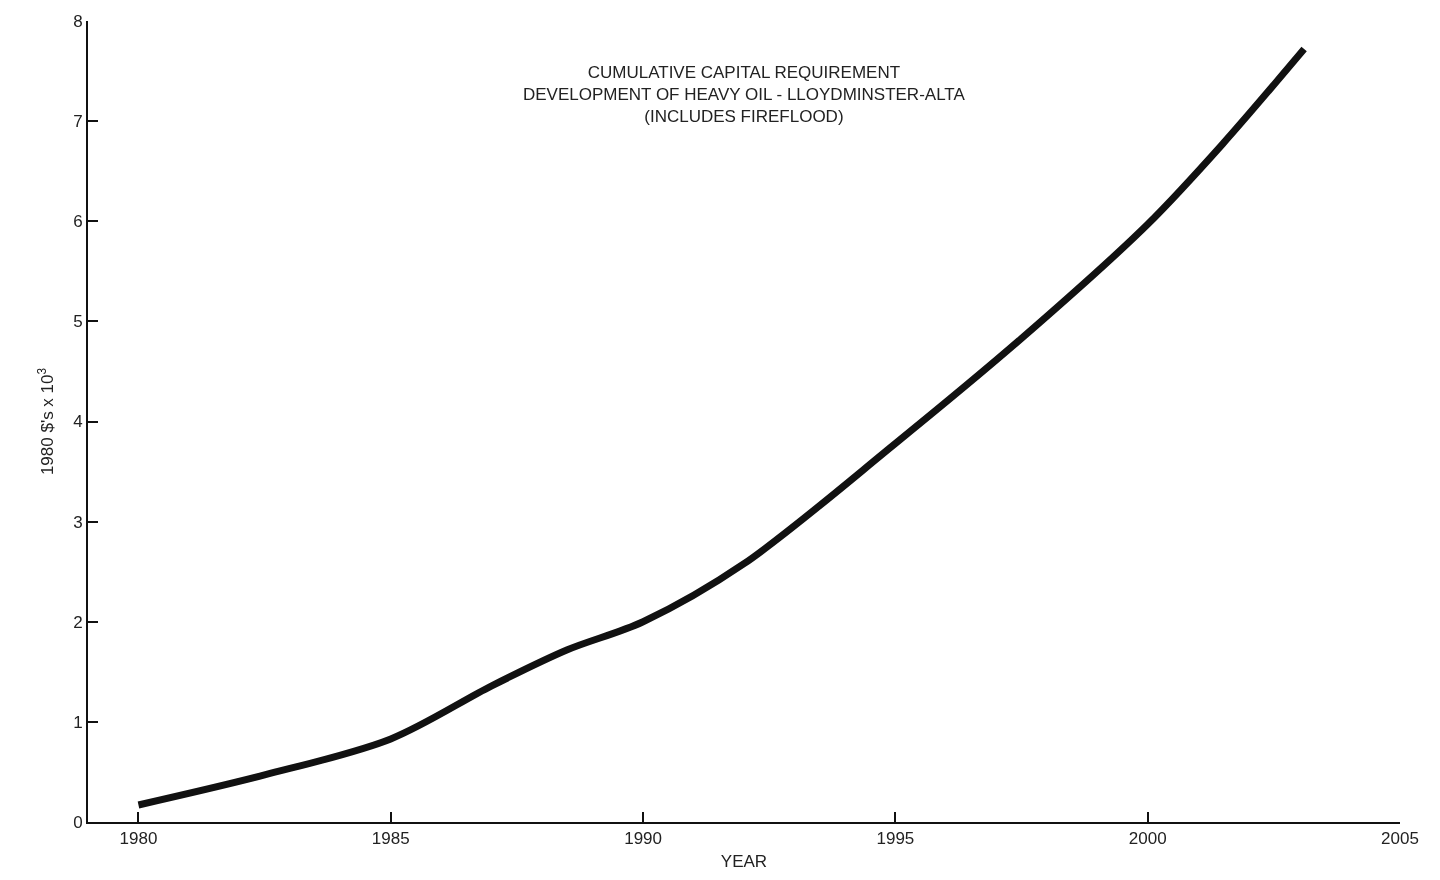 This screenshot has width=1440, height=880. Describe the element at coordinates (895, 839) in the screenshot. I see `x-tick-label: 1995` at that location.